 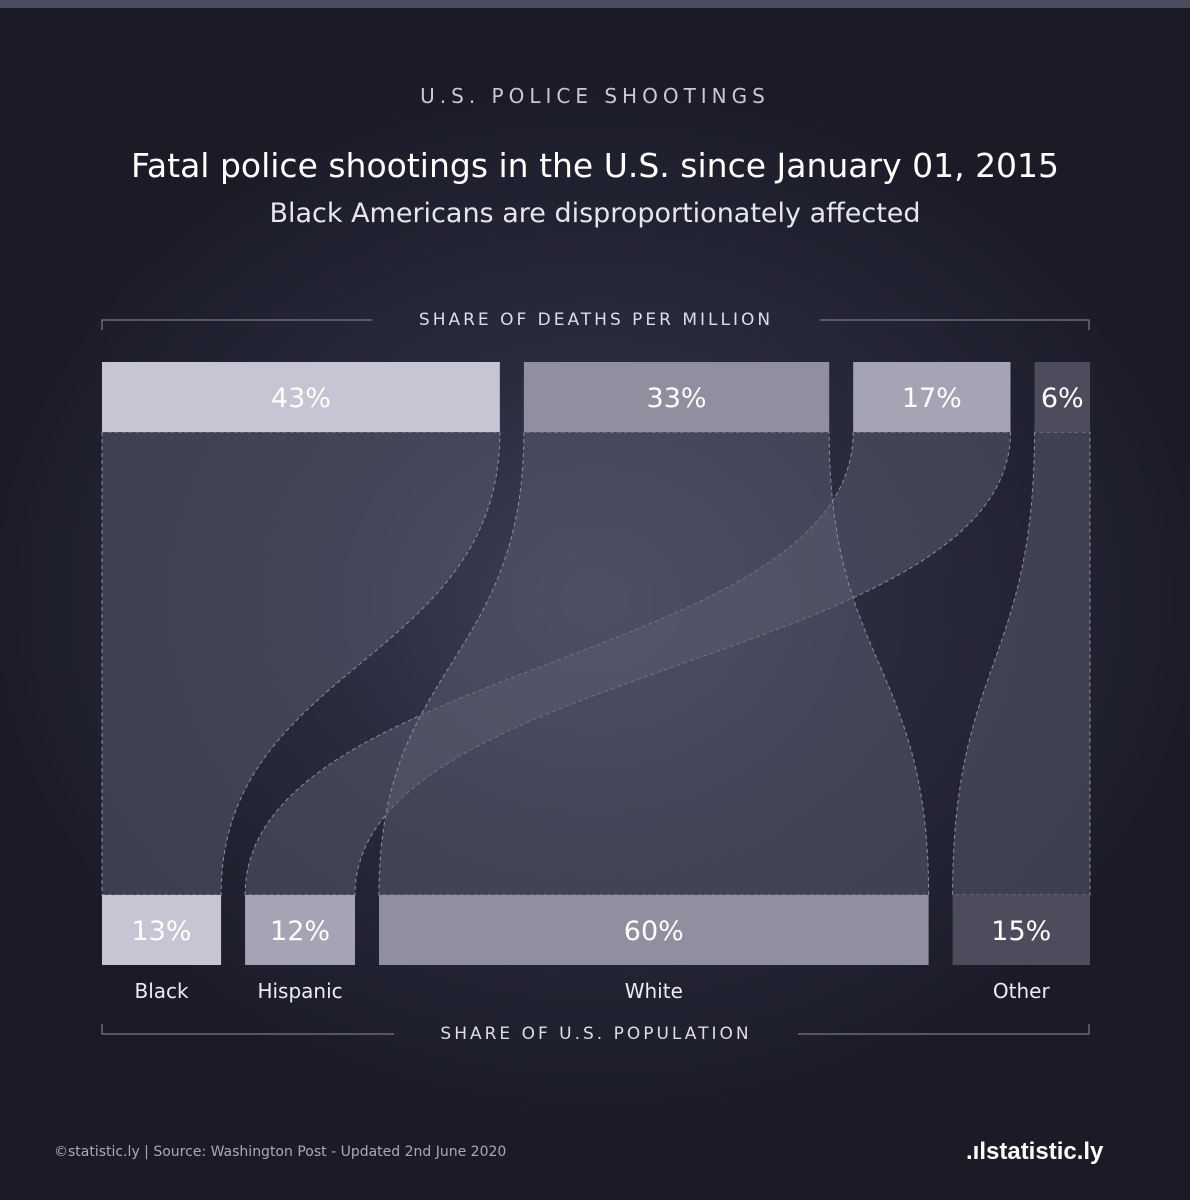 What do you see at coordinates (1035, 1151) in the screenshot?
I see `statistic-ly-logo: .ılstatistic.ly` at bounding box center [1035, 1151].